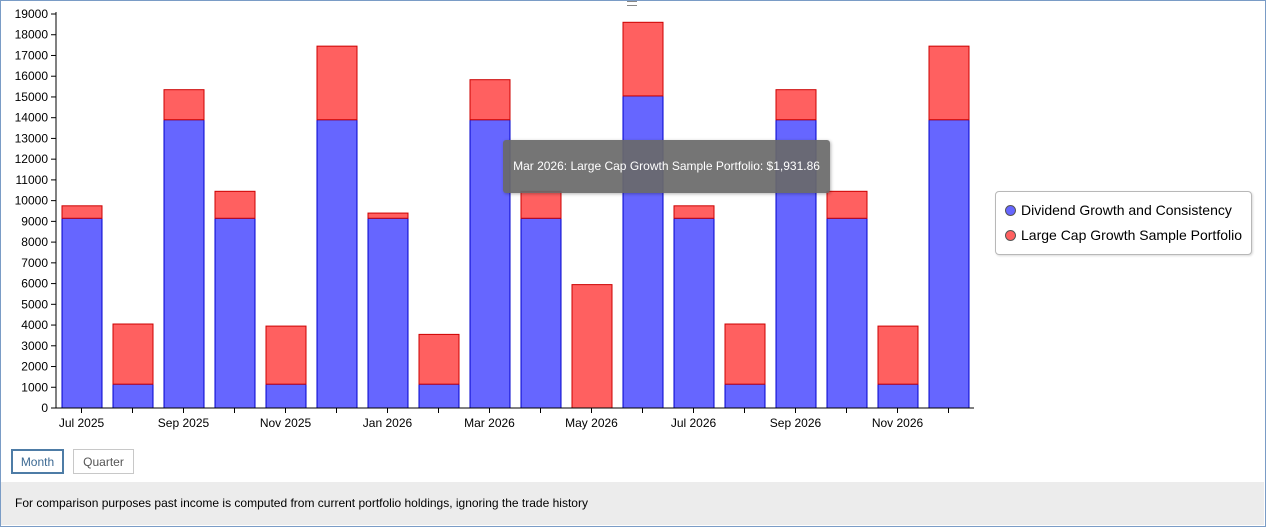 The image size is (1266, 527). What do you see at coordinates (32, 201) in the screenshot?
I see `y-tick-label: 10000` at bounding box center [32, 201].